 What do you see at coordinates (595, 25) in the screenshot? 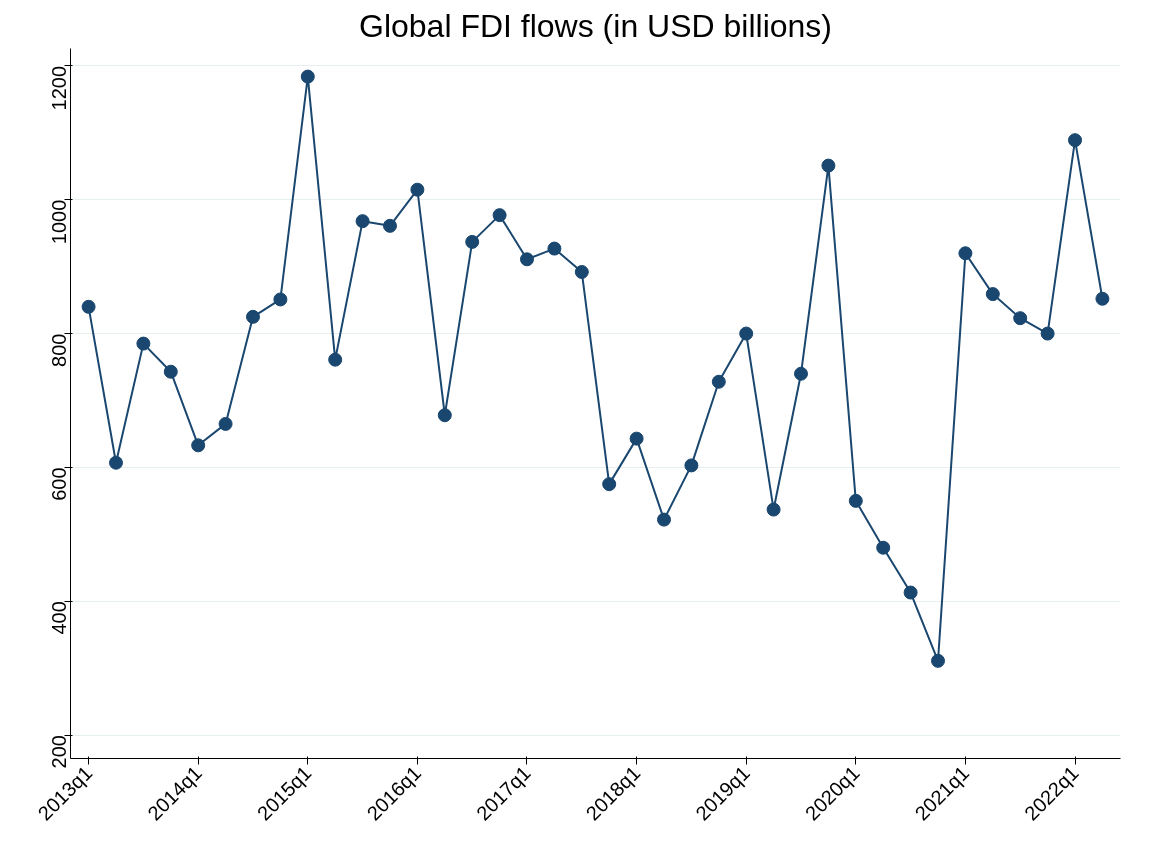
I see `chart-title: Global FDI flows (in USD billions)` at bounding box center [595, 25].